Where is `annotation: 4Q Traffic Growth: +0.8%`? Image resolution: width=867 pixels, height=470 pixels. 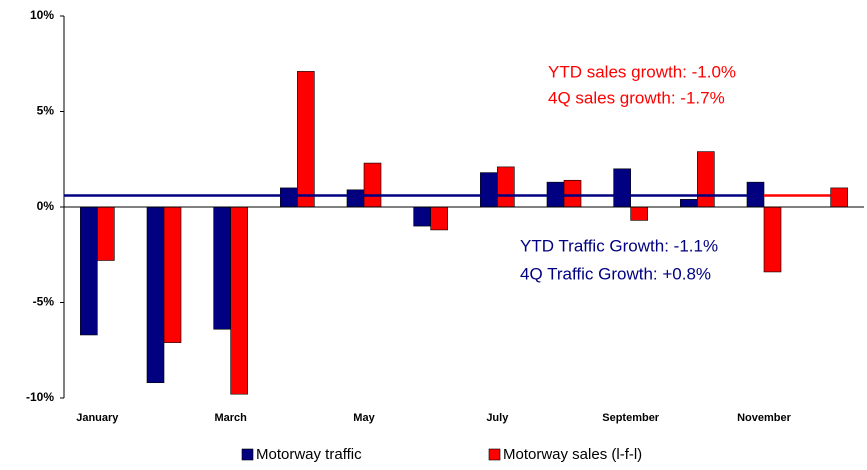 annotation: 4Q Traffic Growth: +0.8% is located at coordinates (615, 273).